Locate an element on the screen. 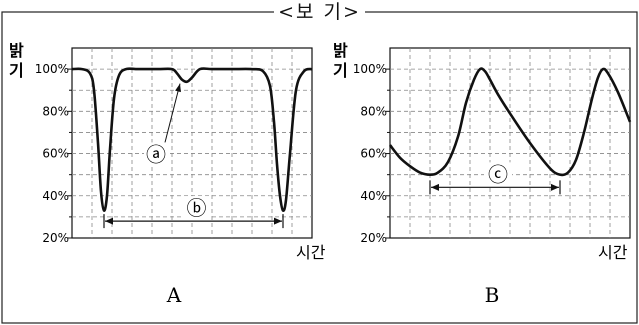 The image size is (639, 325). annotation-label: ⓒ is located at coordinates (498, 174).